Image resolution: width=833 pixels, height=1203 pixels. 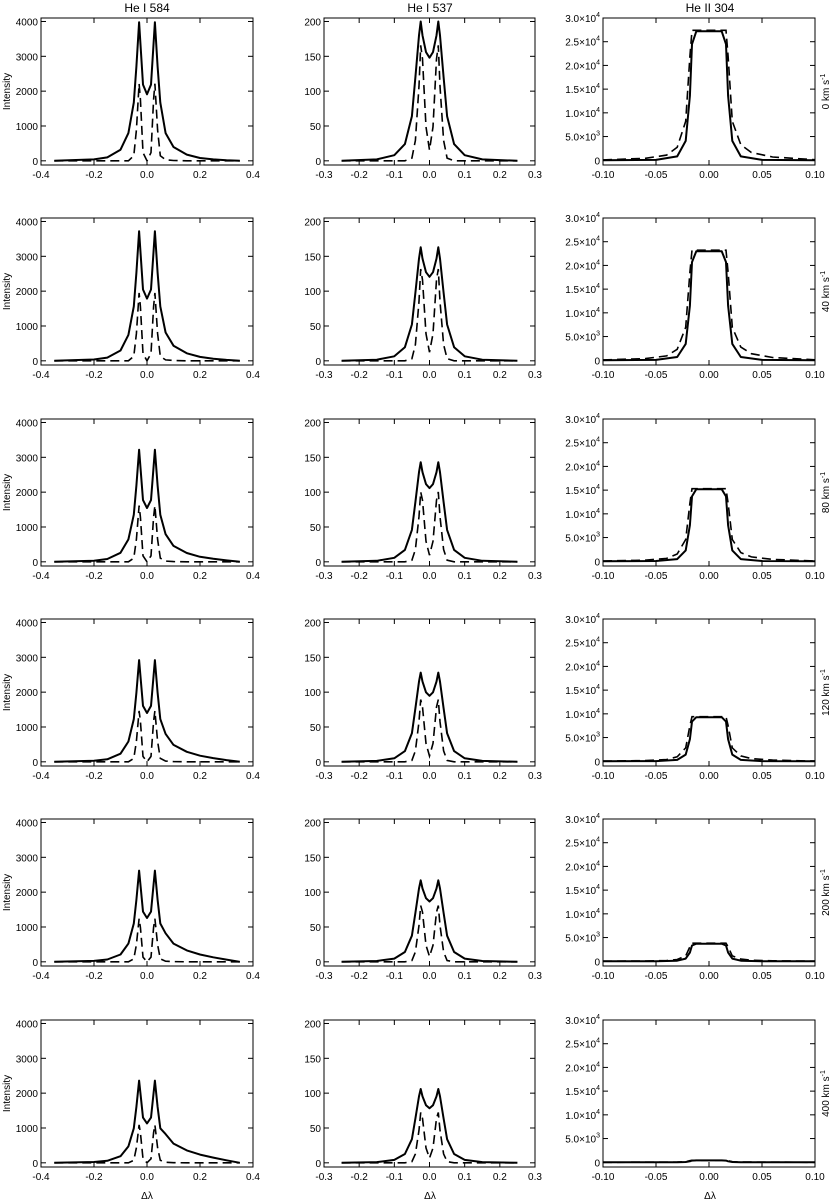 What do you see at coordinates (656, 976) in the screenshot?
I see `x-tick-label: -0.05` at bounding box center [656, 976].